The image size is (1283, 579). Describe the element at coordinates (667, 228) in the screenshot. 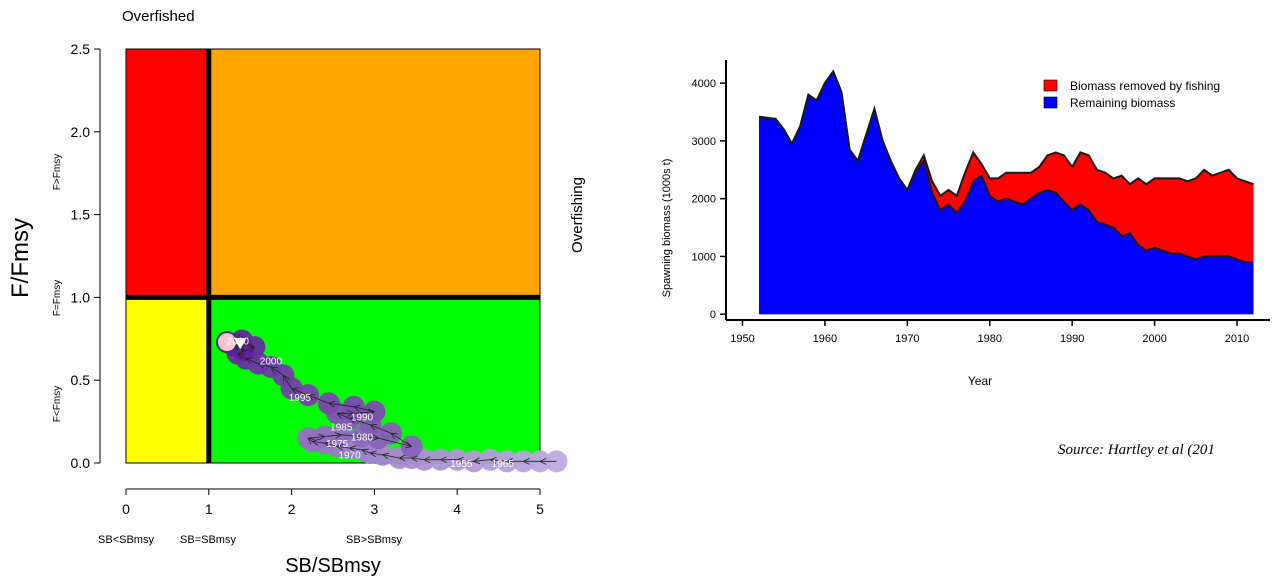

I see `biomass-y-axis-title: Spawning biomass (1000s t)` at that location.